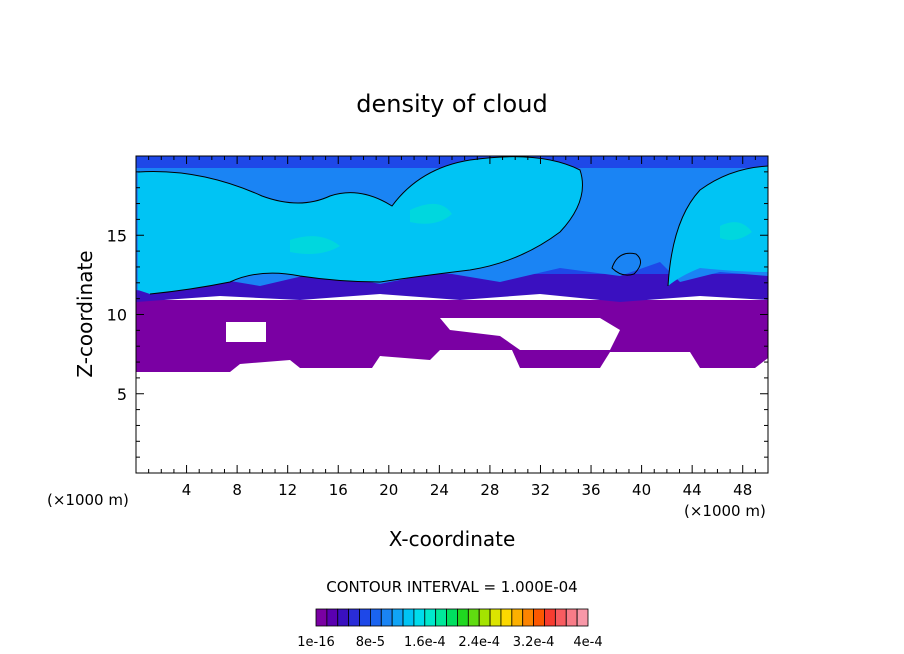 Image resolution: width=904 pixels, height=654 pixels. I want to click on x-axis-unit-left: (×1000 m), so click(88, 500).